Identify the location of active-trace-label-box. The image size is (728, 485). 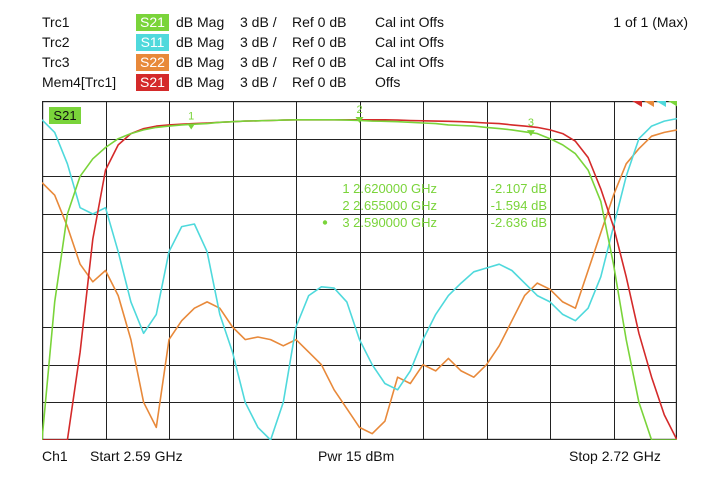
(65, 115).